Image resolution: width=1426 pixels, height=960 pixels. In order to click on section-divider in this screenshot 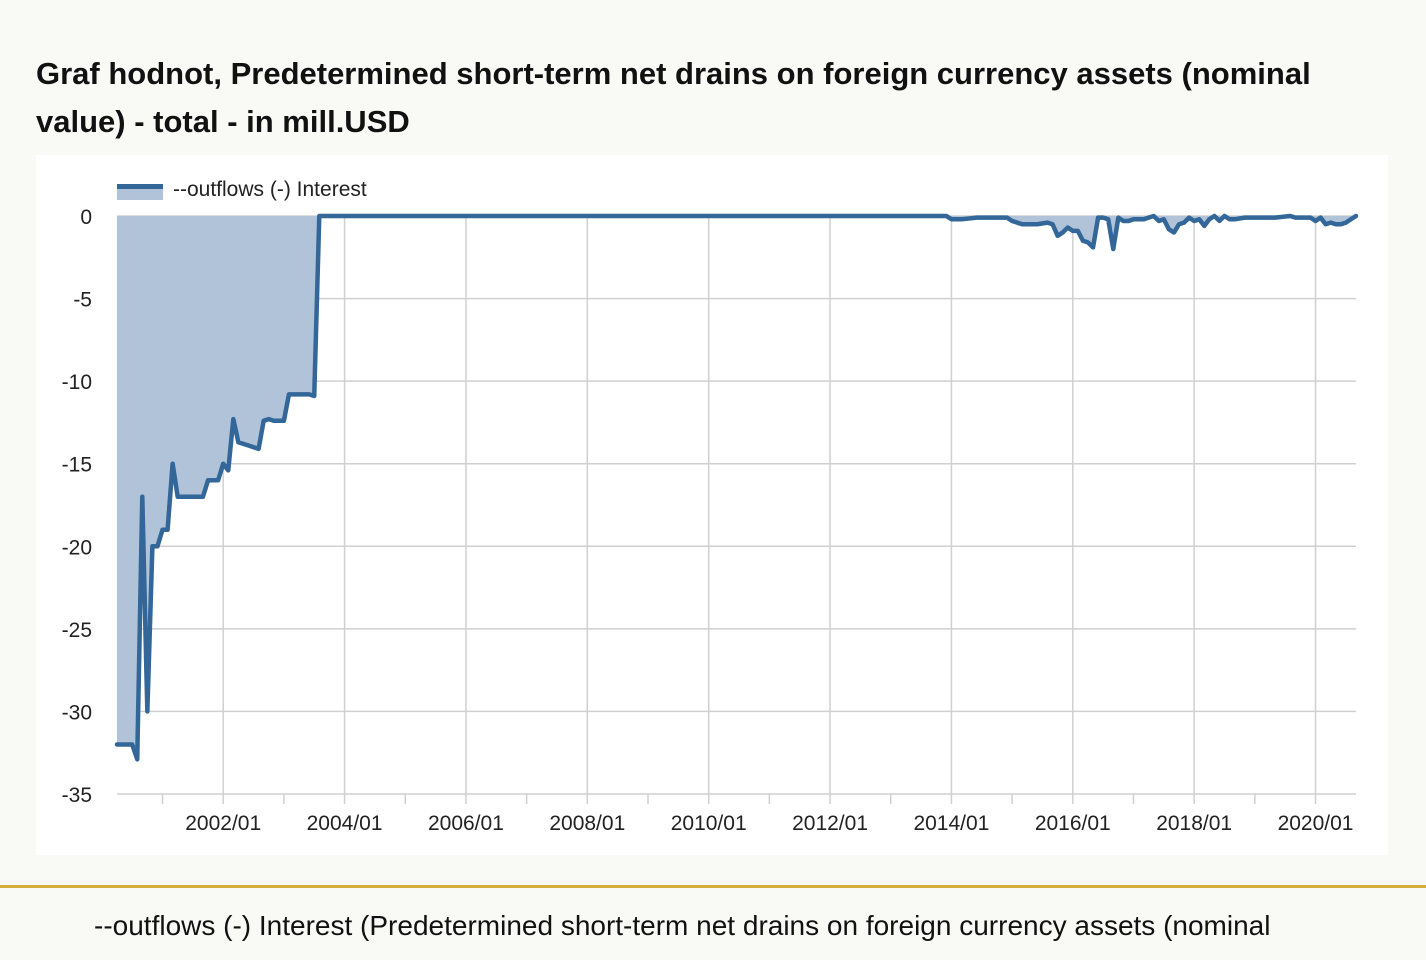, I will do `click(713, 886)`.